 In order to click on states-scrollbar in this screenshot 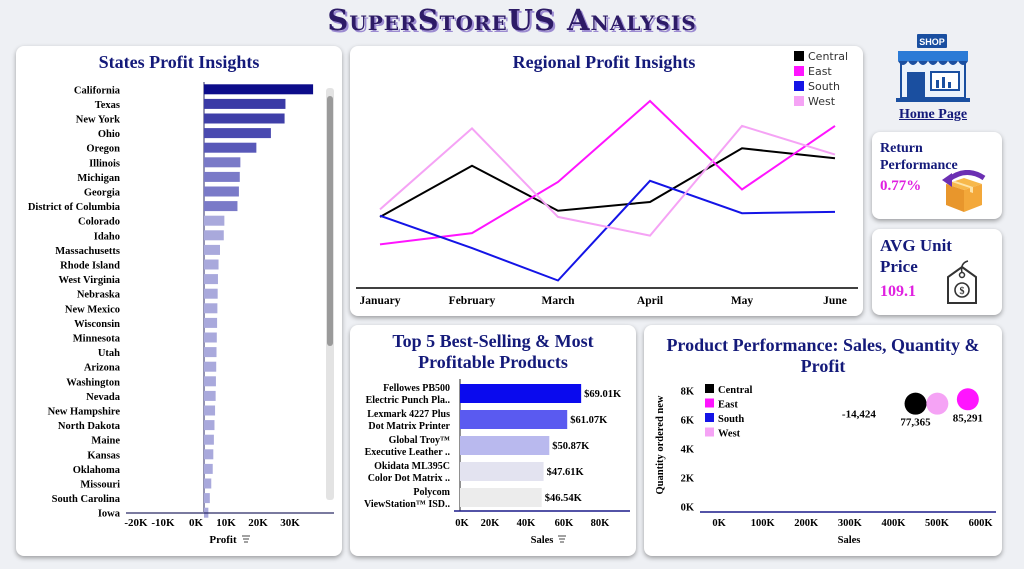, I will do `click(330, 294)`.